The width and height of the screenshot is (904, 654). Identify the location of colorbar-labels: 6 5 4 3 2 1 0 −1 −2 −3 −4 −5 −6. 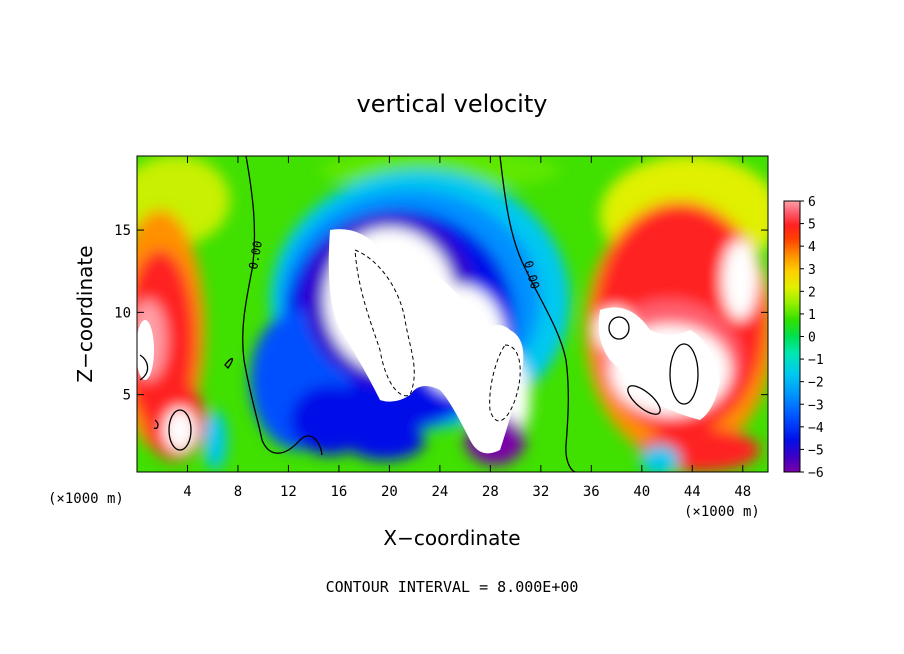
(812, 338).